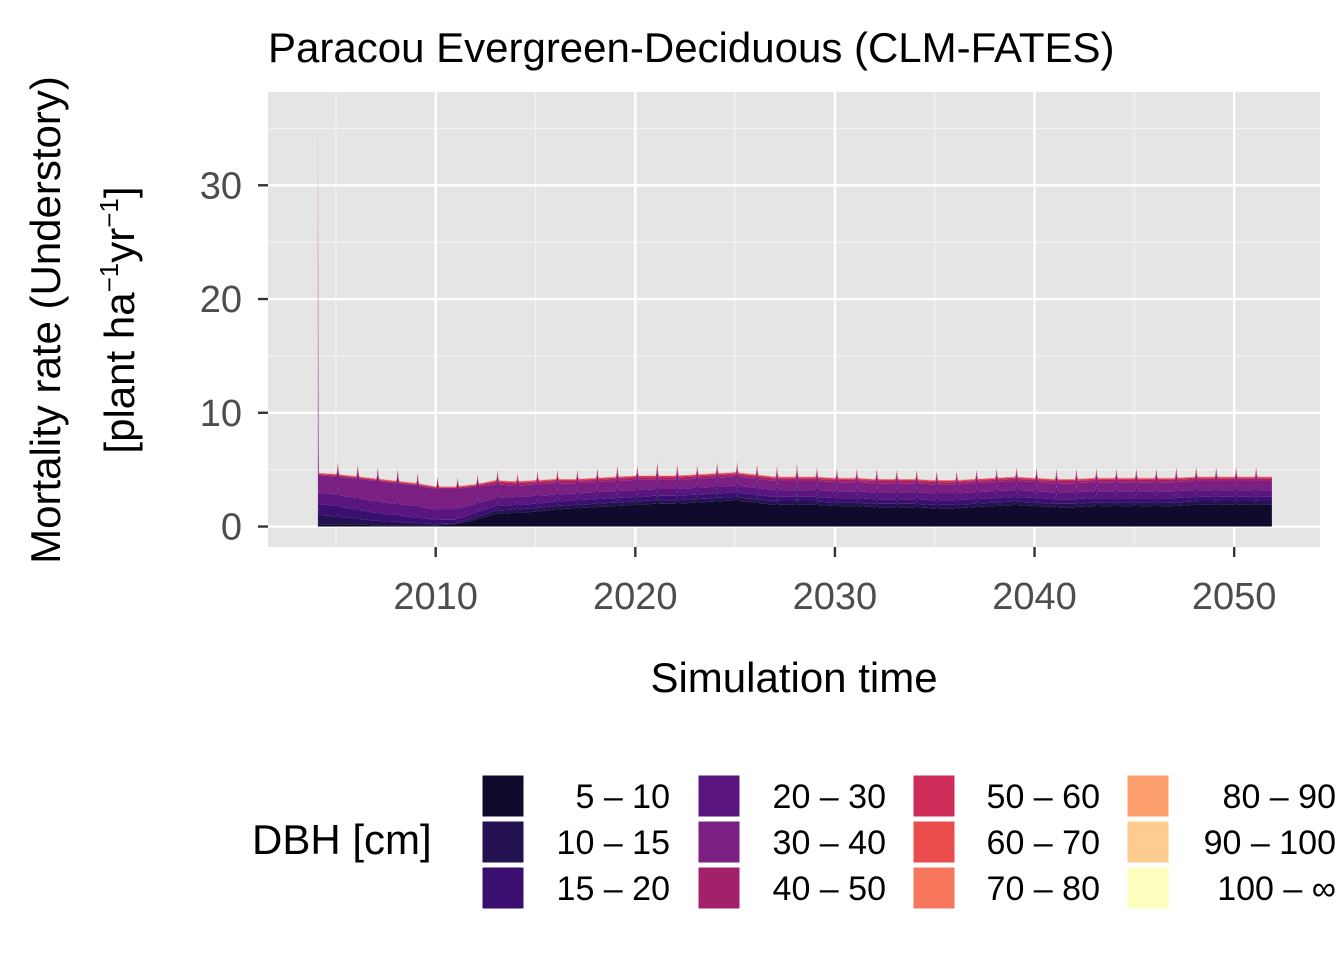 This screenshot has width=1344, height=960. I want to click on legend-label-8: 60 – 70, so click(1043, 843).